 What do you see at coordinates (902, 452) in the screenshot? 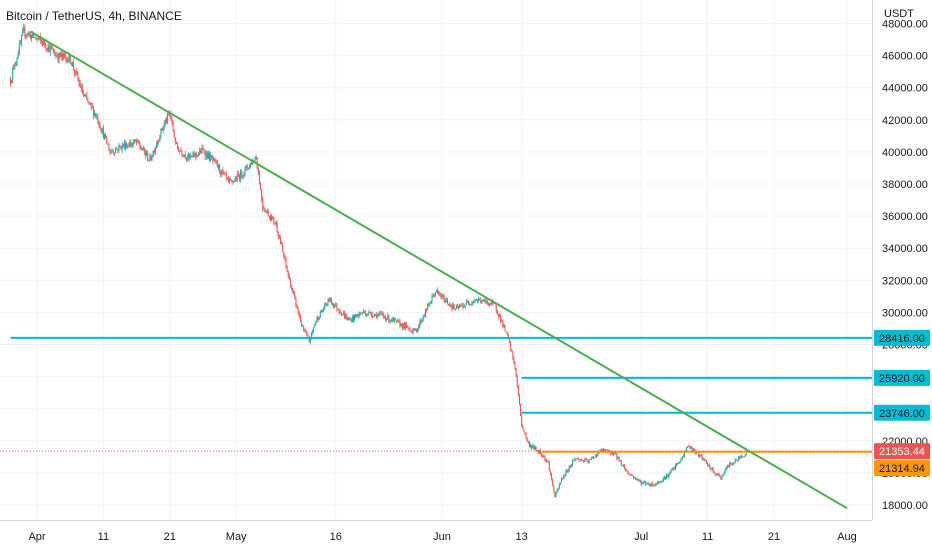
I see `last-price-label: 21353.44` at bounding box center [902, 452].